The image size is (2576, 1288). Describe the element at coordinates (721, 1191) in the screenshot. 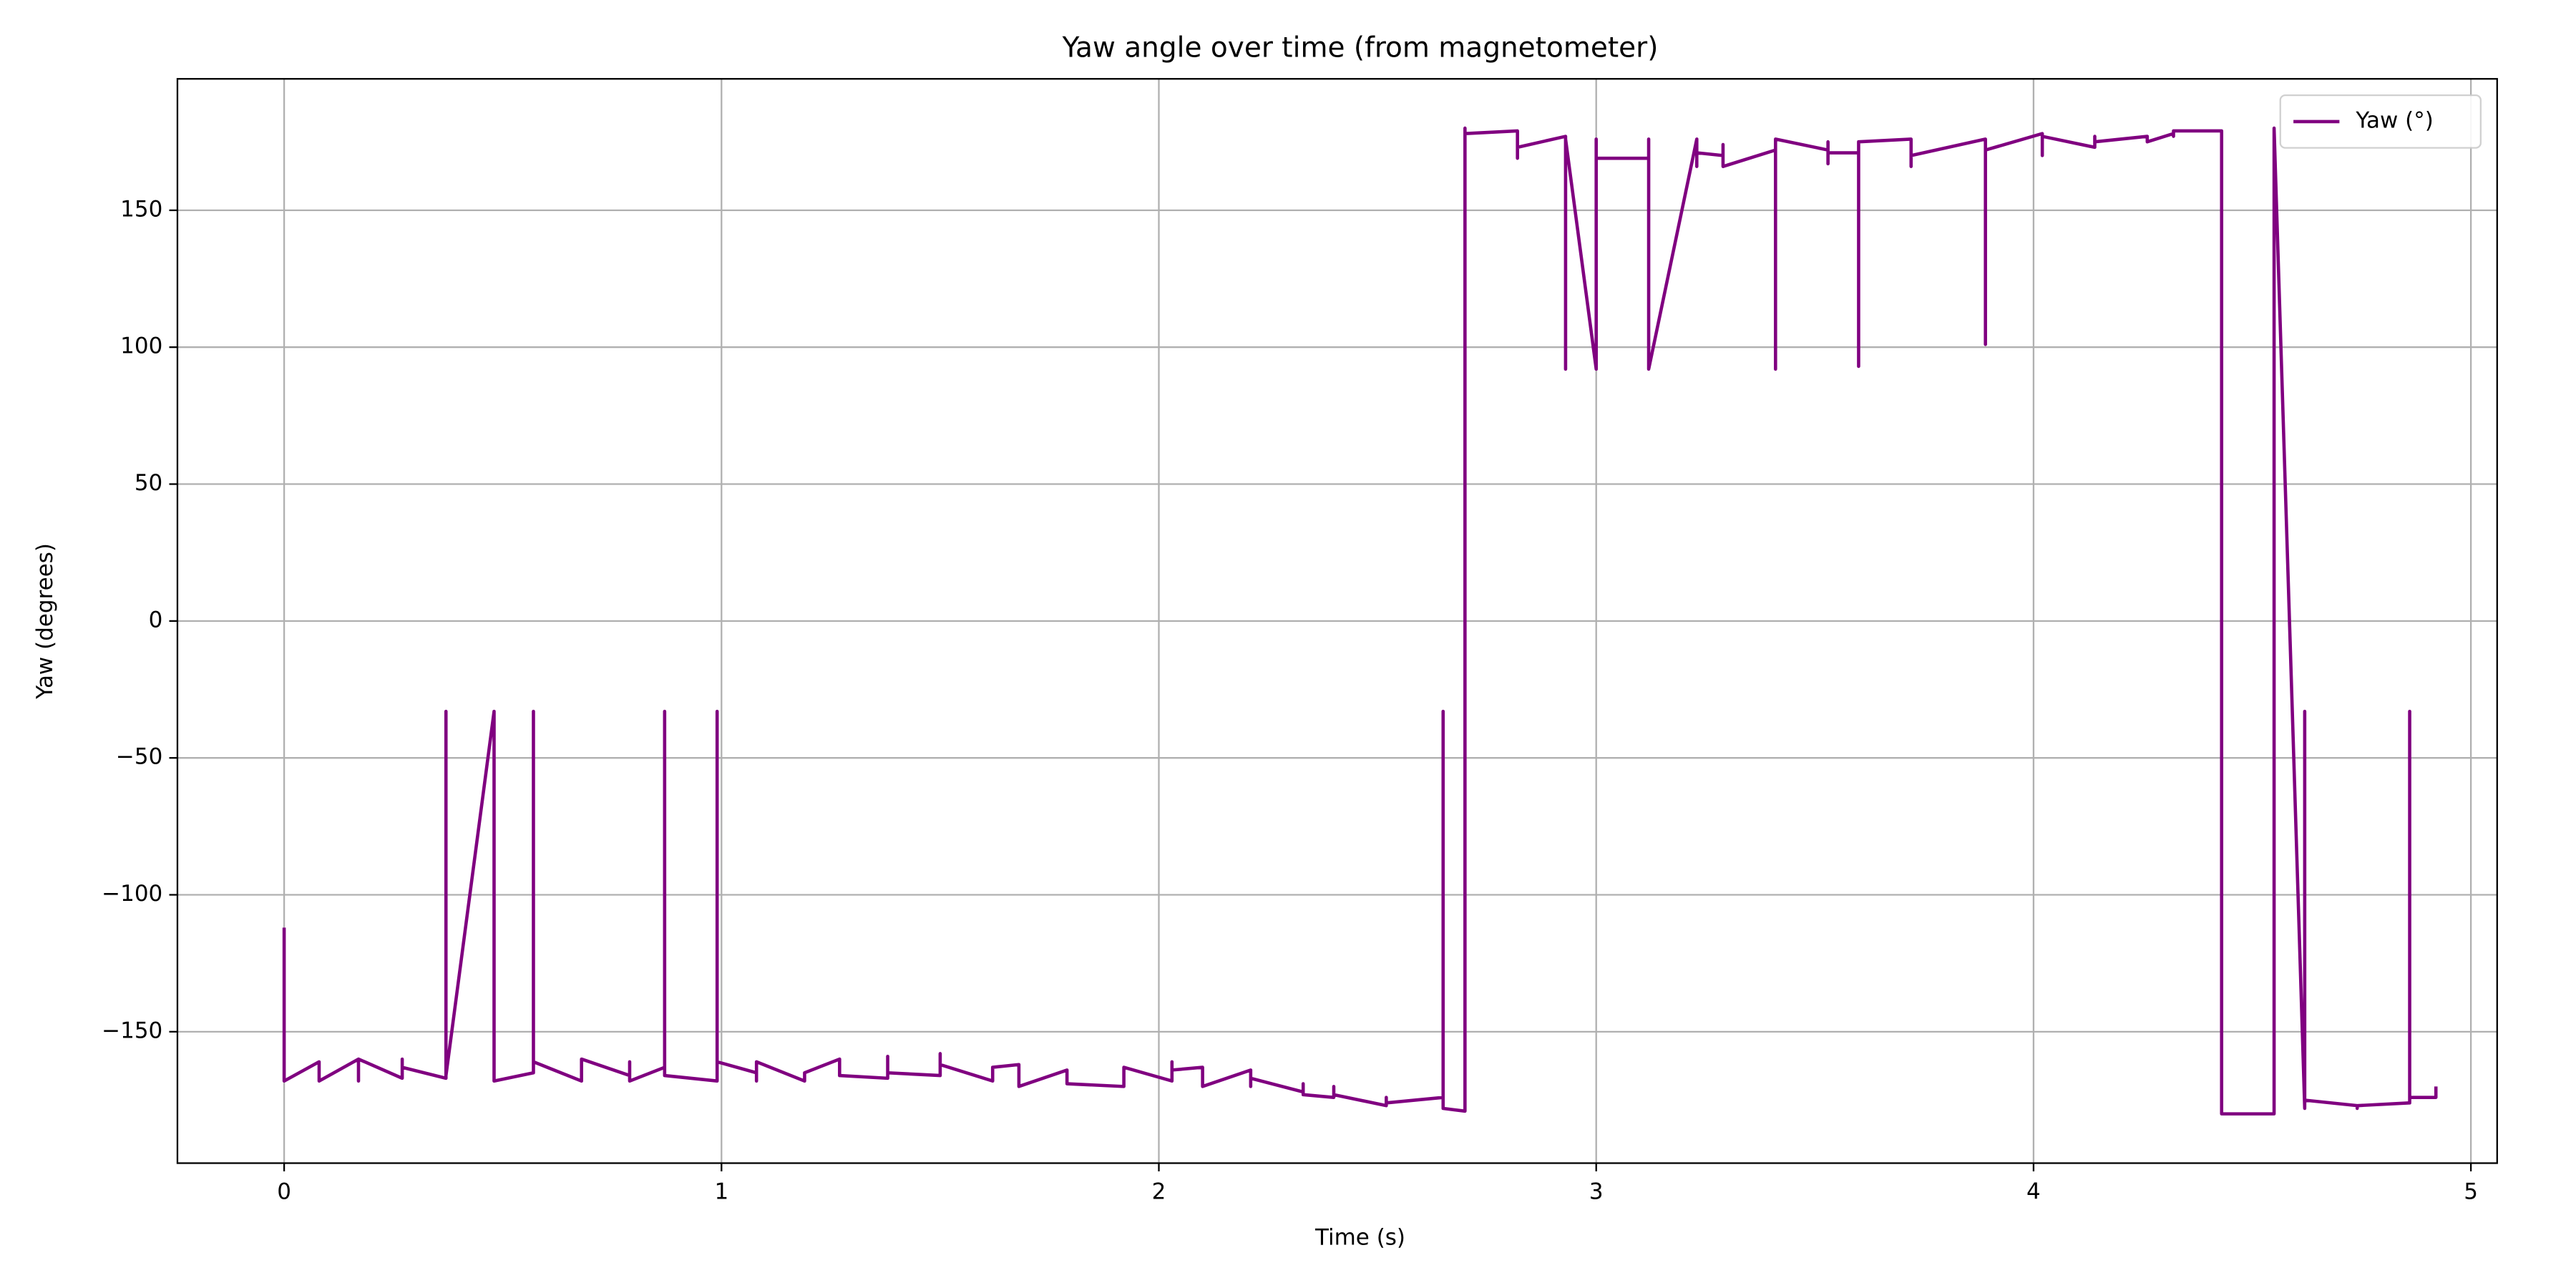

I see `x-tick-label: 1` at that location.